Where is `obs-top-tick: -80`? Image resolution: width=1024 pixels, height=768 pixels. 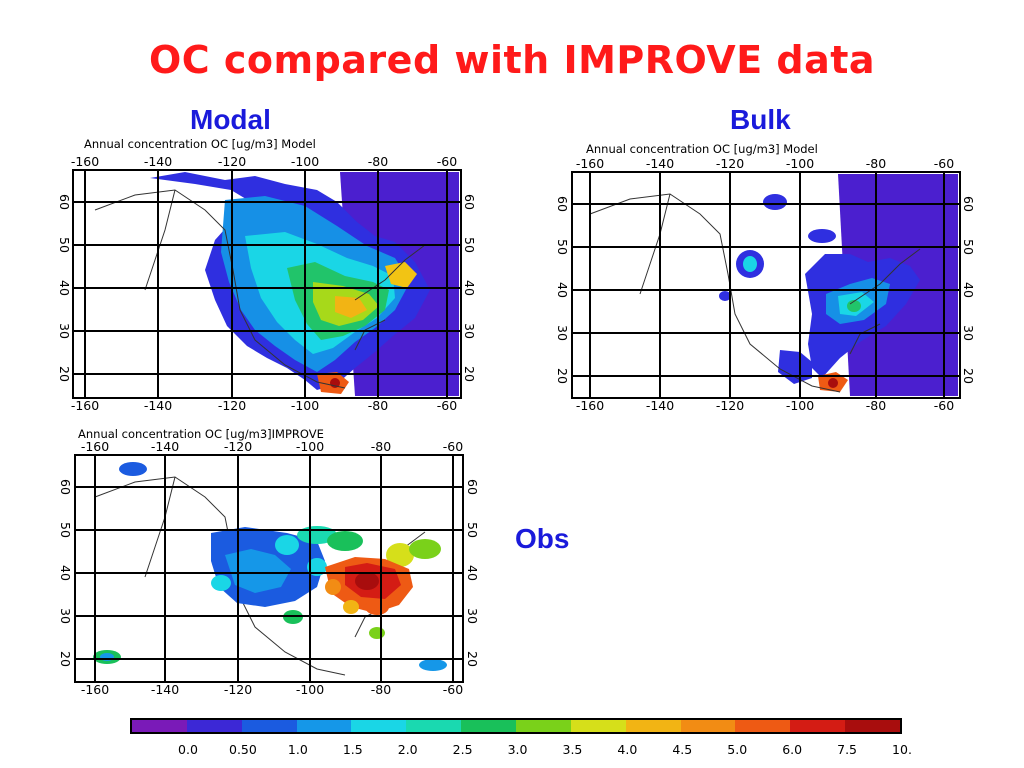 obs-top-tick: -80 is located at coordinates (381, 446).